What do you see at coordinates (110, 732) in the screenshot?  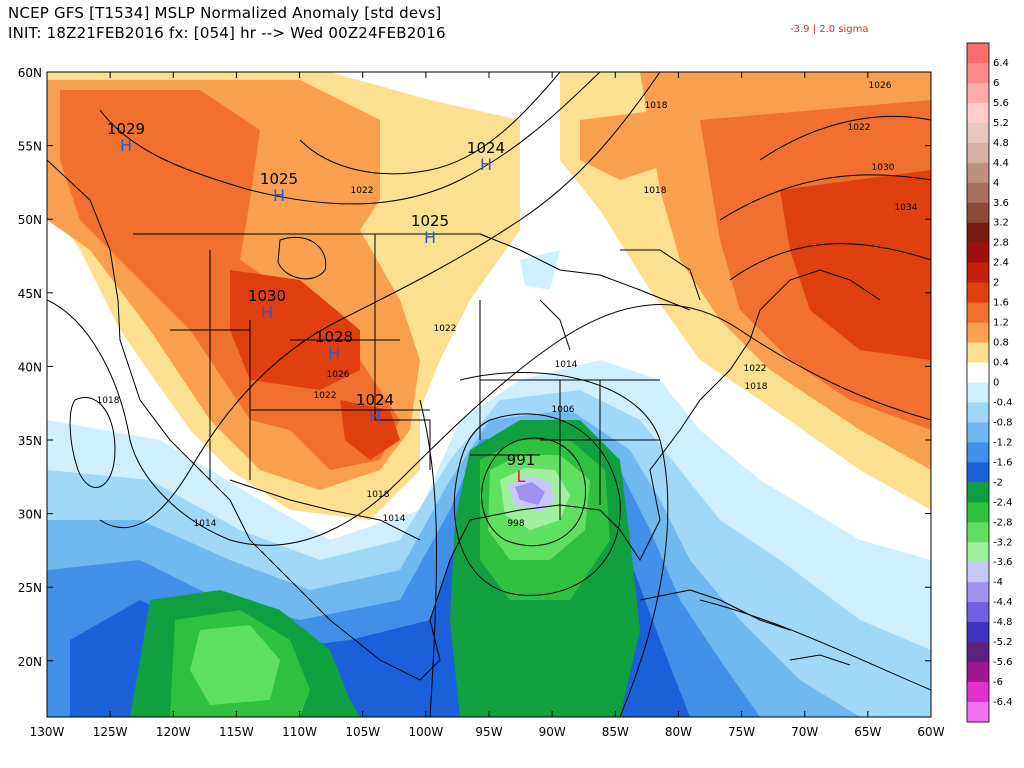 I see `lon-label: 125W` at bounding box center [110, 732].